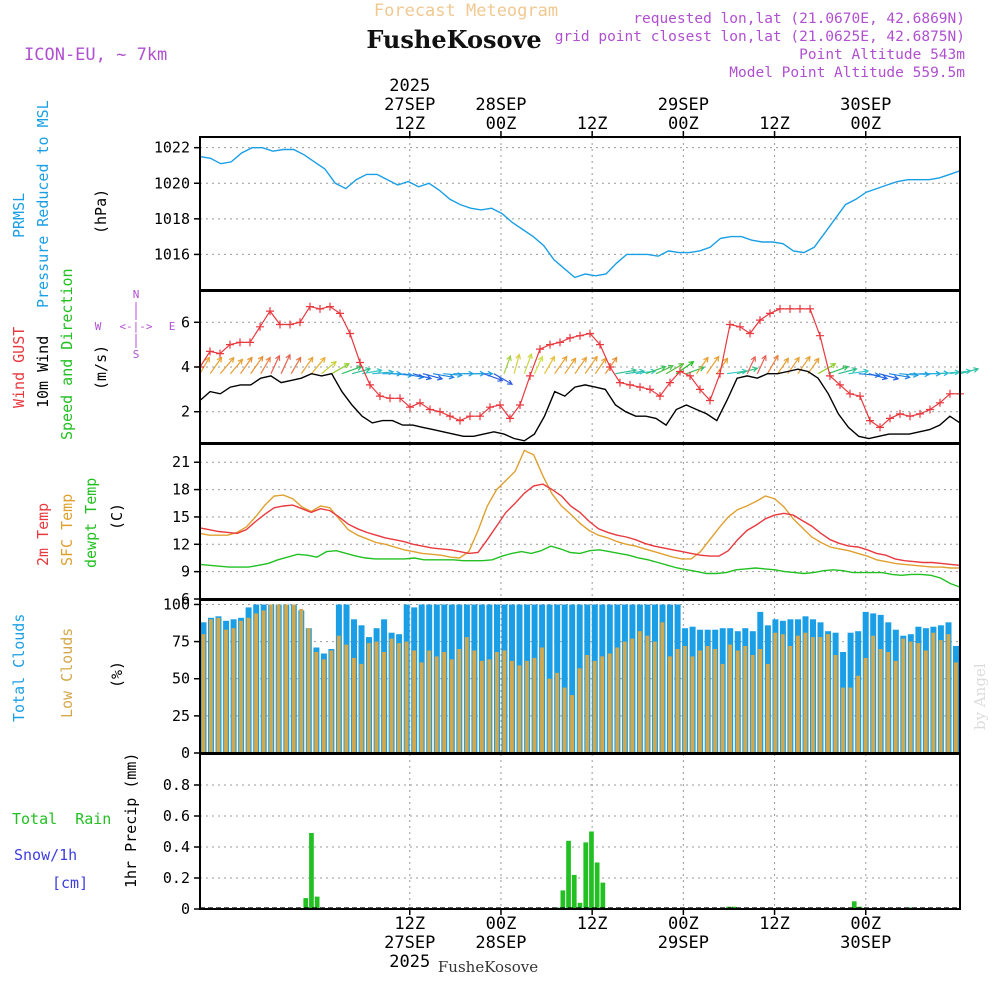 The image size is (1000, 1000). Describe the element at coordinates (61, 819) in the screenshot. I see `total-rain-label: Total Rain` at that location.